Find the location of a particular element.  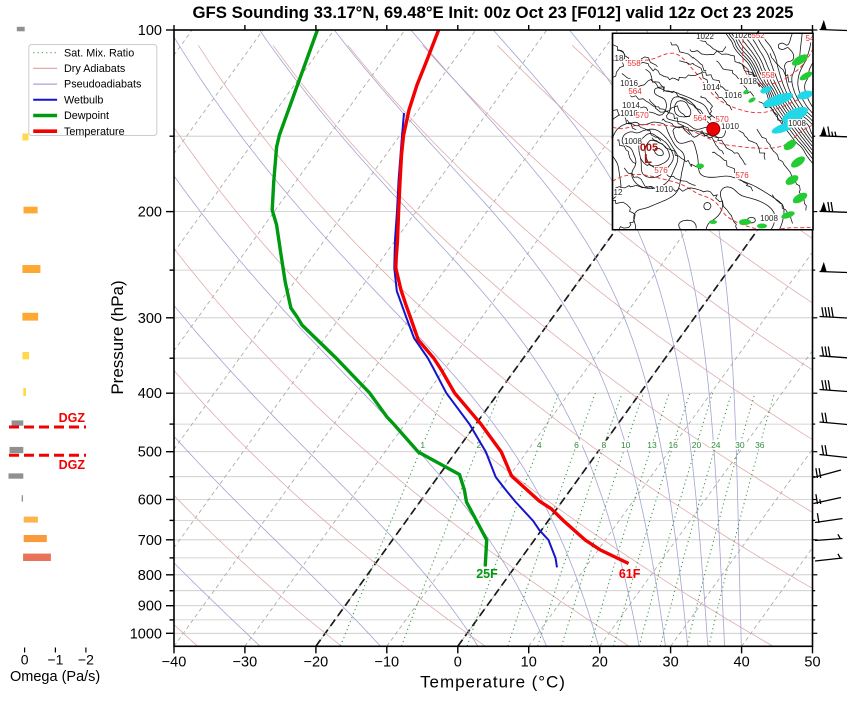

svg-text: 13 is located at coordinates (652, 445).